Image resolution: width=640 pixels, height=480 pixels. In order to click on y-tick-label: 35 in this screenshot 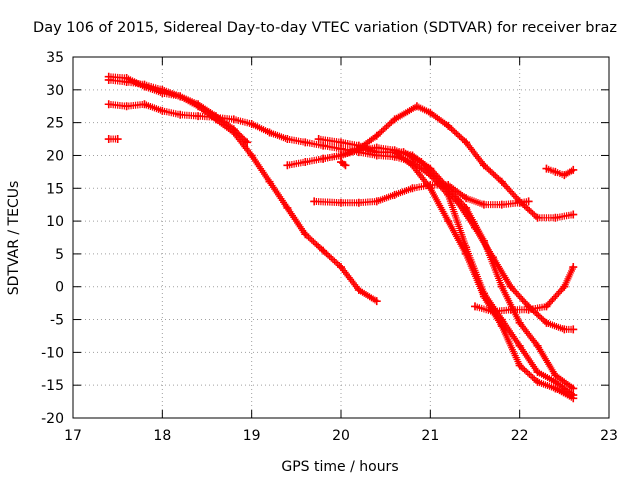, I will do `click(55, 58)`.